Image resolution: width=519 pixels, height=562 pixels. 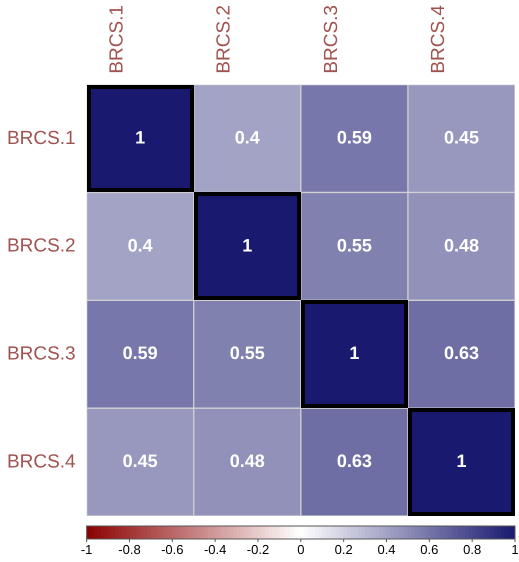 I want to click on color-bar-label: -0.4, so click(x=215, y=550).